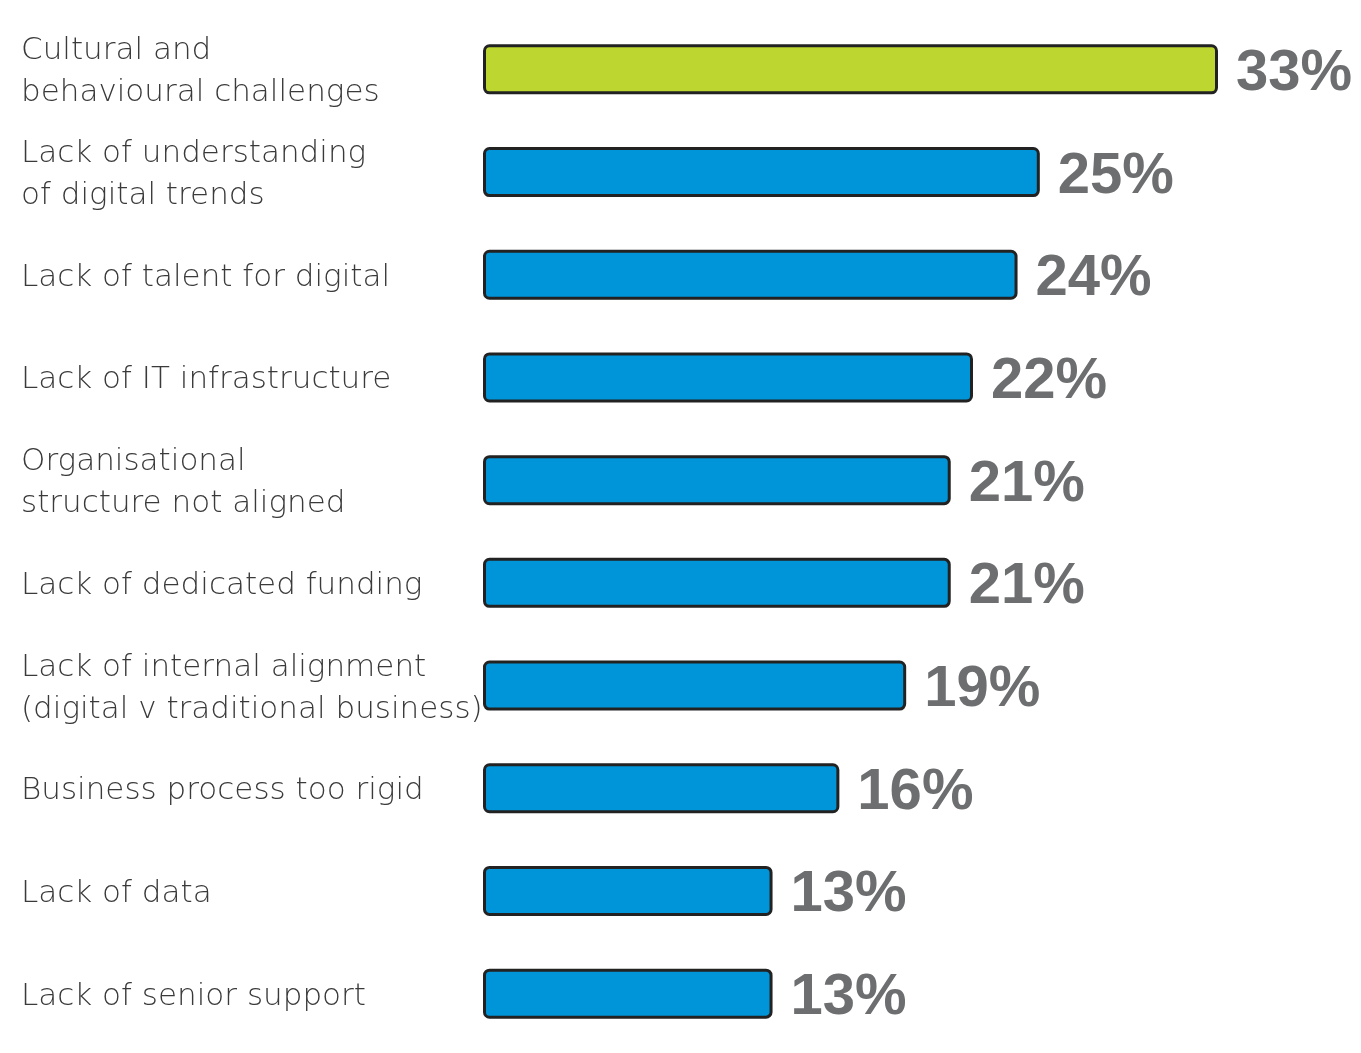 This screenshot has height=1053, width=1361. Describe the element at coordinates (116, 890) in the screenshot. I see `y-tick-label: Lack of data` at that location.